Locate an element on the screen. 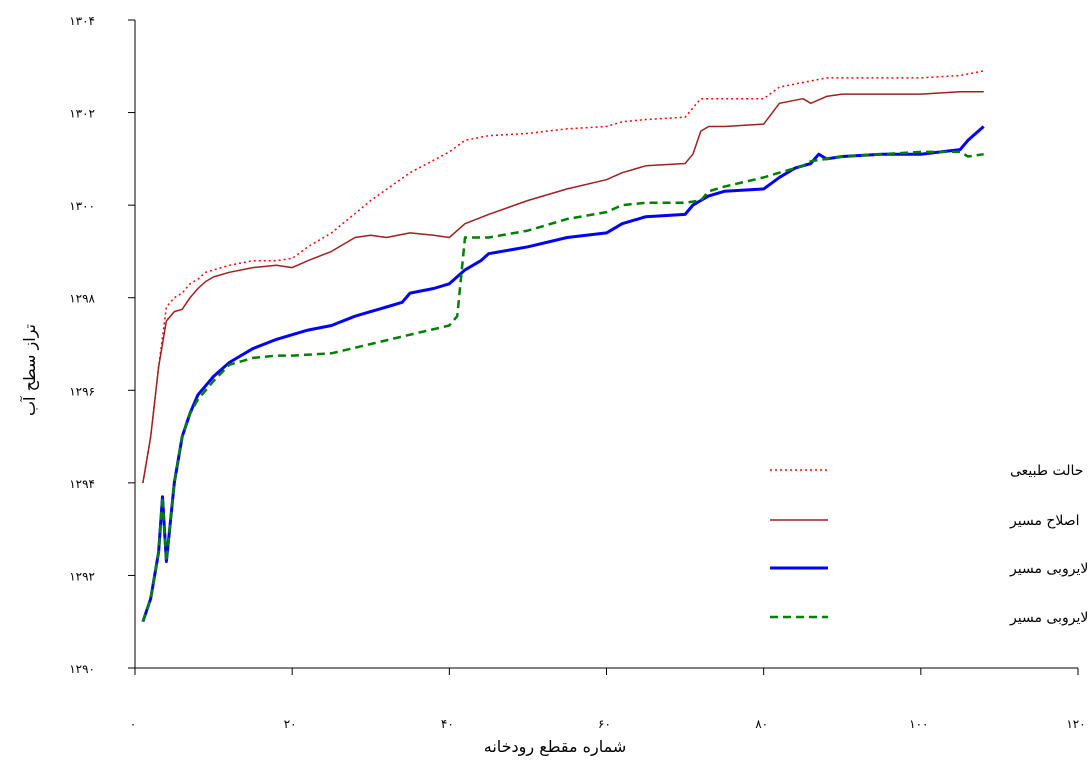 This screenshot has width=1092, height=771. x-tick-label: ۸۰ is located at coordinates (761, 724).